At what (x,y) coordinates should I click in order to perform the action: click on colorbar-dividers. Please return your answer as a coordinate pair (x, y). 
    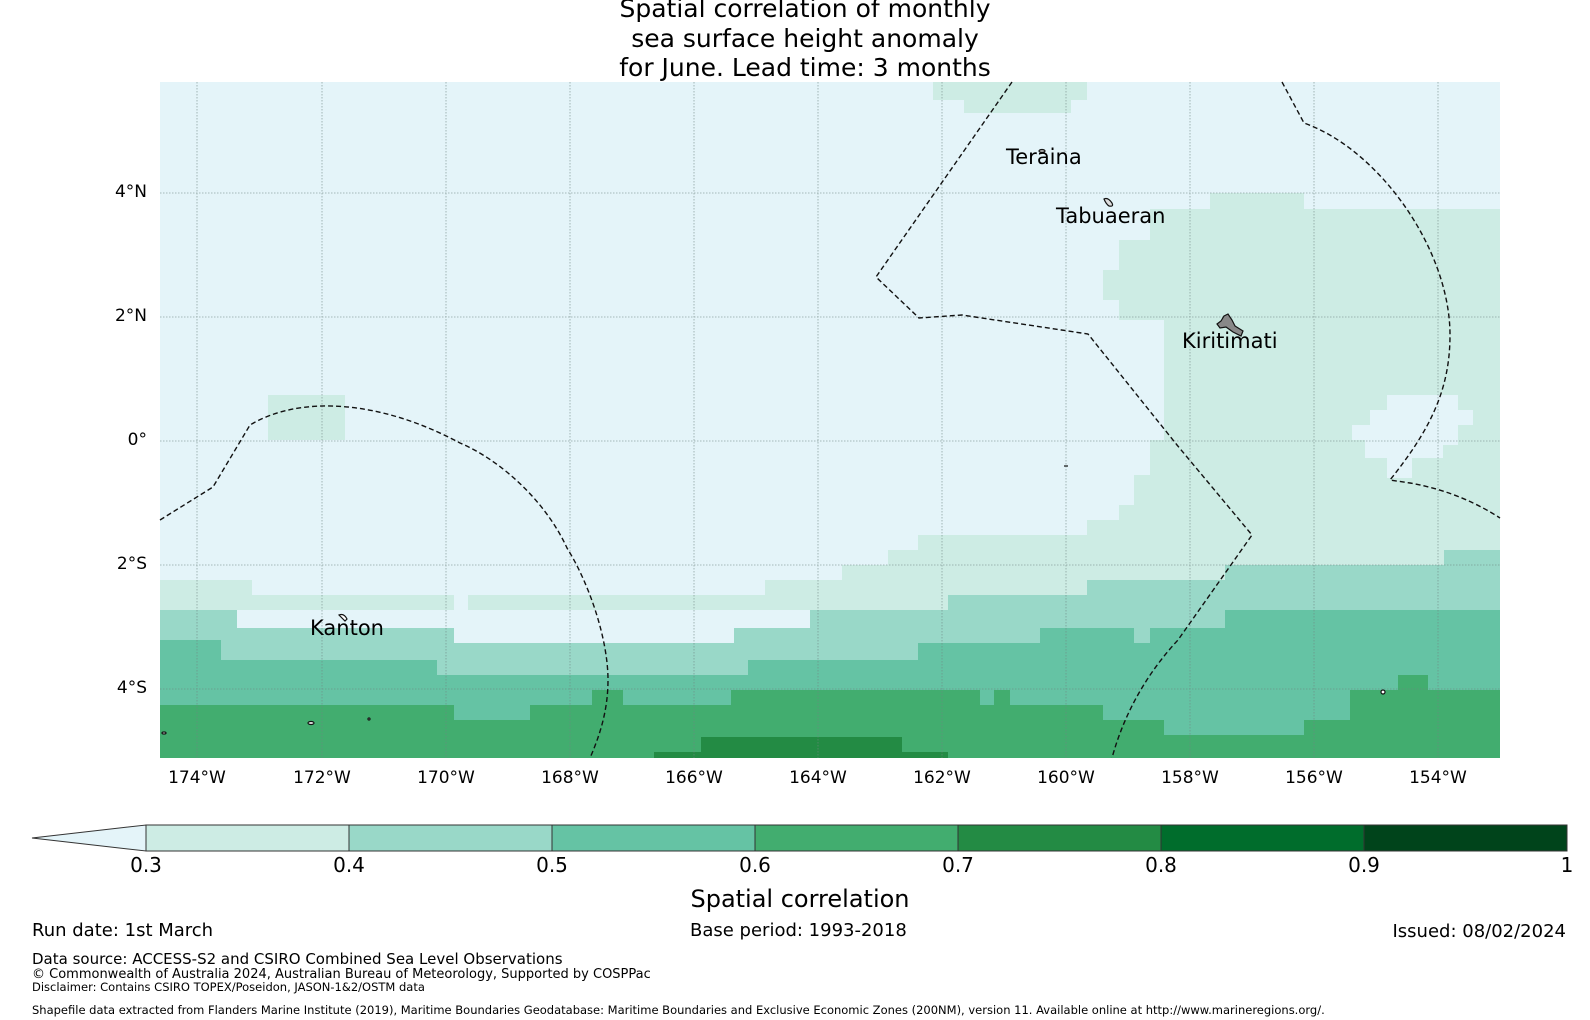
    Looking at the image, I should click on (856, 838).